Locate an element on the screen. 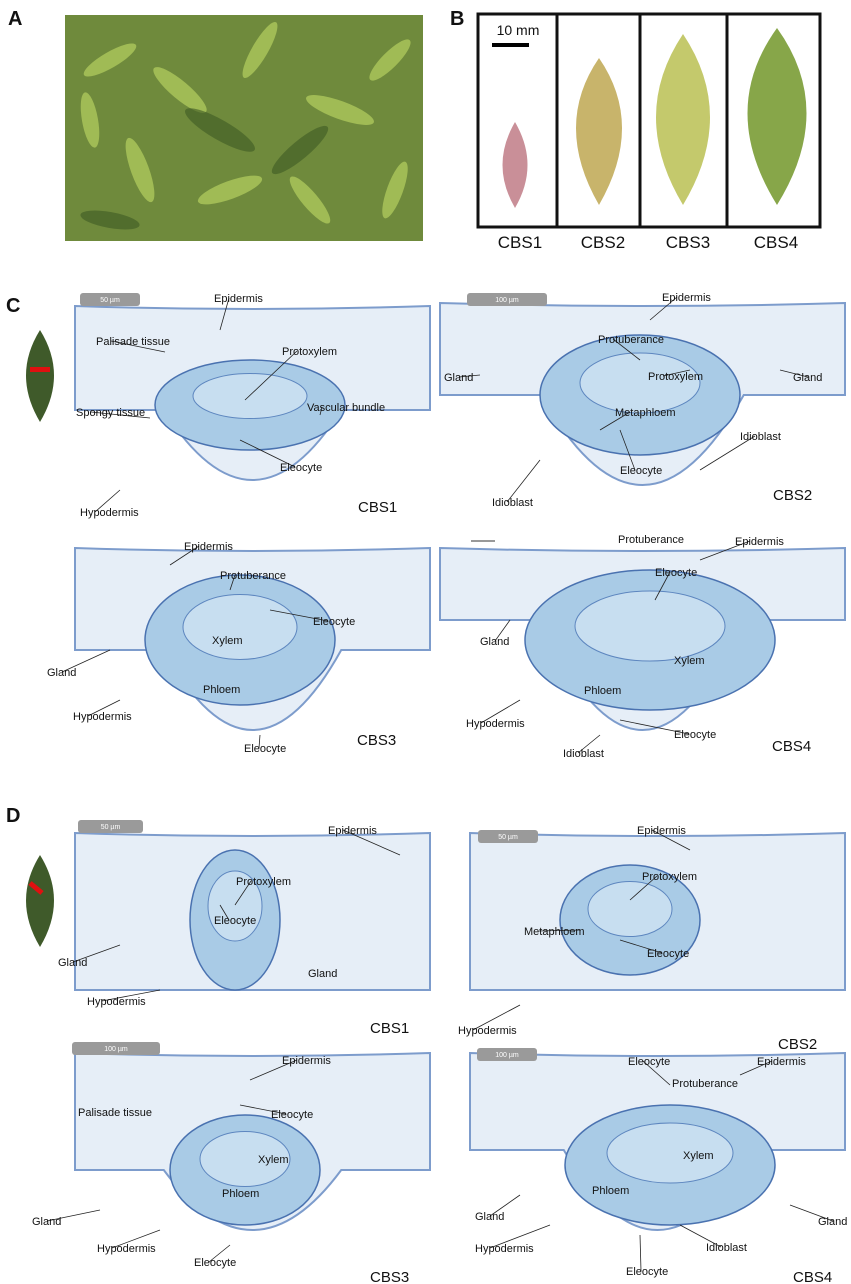  stage-label: CBS4 is located at coordinates (791, 746).